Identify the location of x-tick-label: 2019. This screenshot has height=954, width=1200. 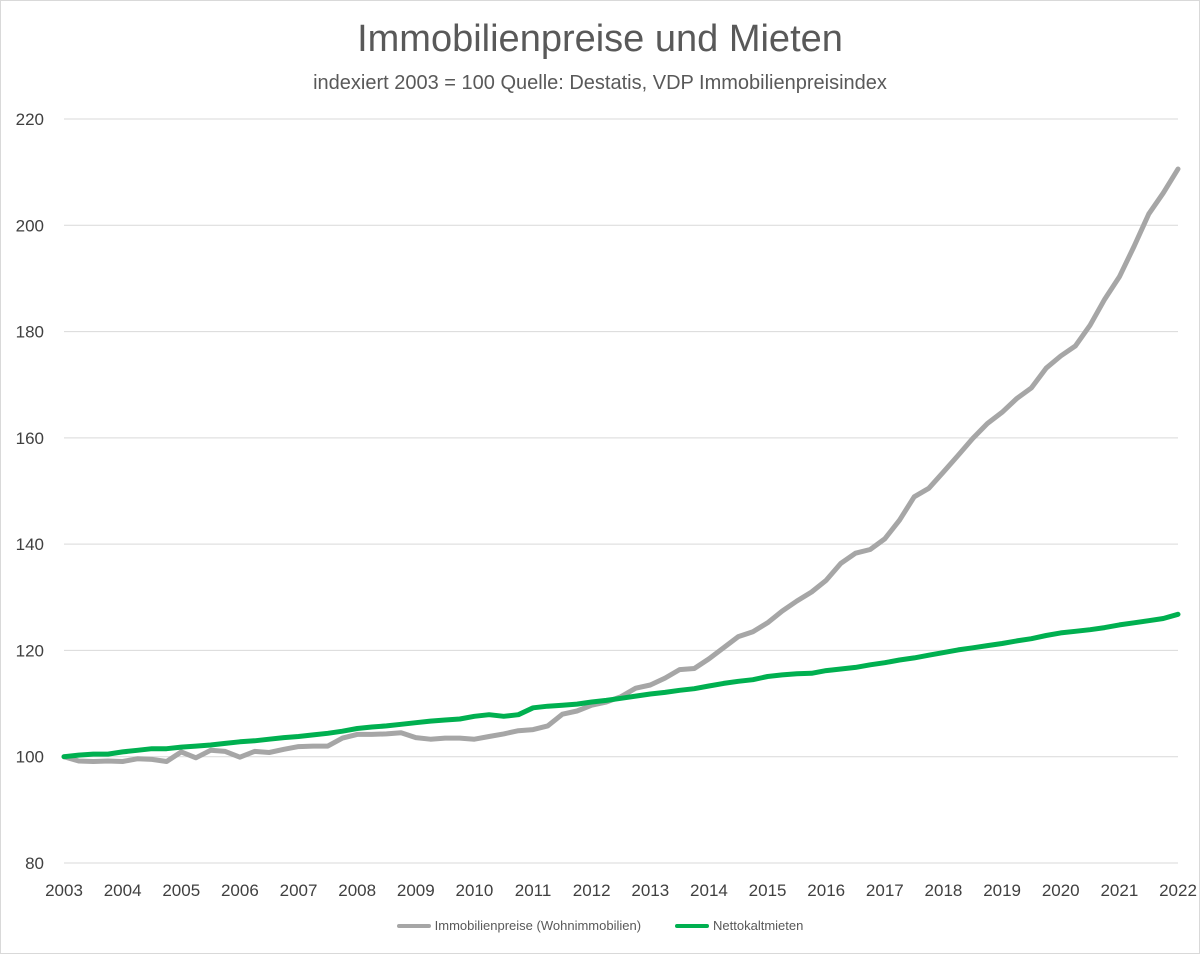
(1002, 890).